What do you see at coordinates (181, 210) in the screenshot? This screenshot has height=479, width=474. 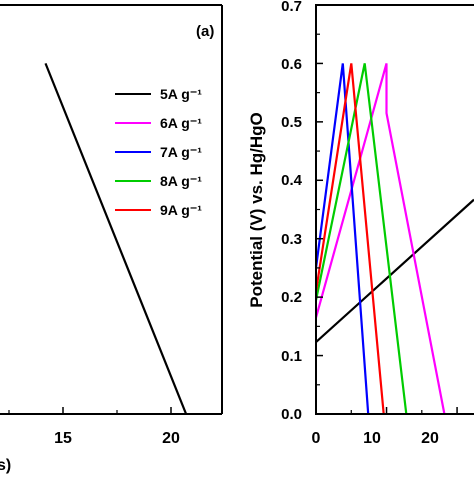 I see `legend-label-9A: 9A g⁻¹` at bounding box center [181, 210].